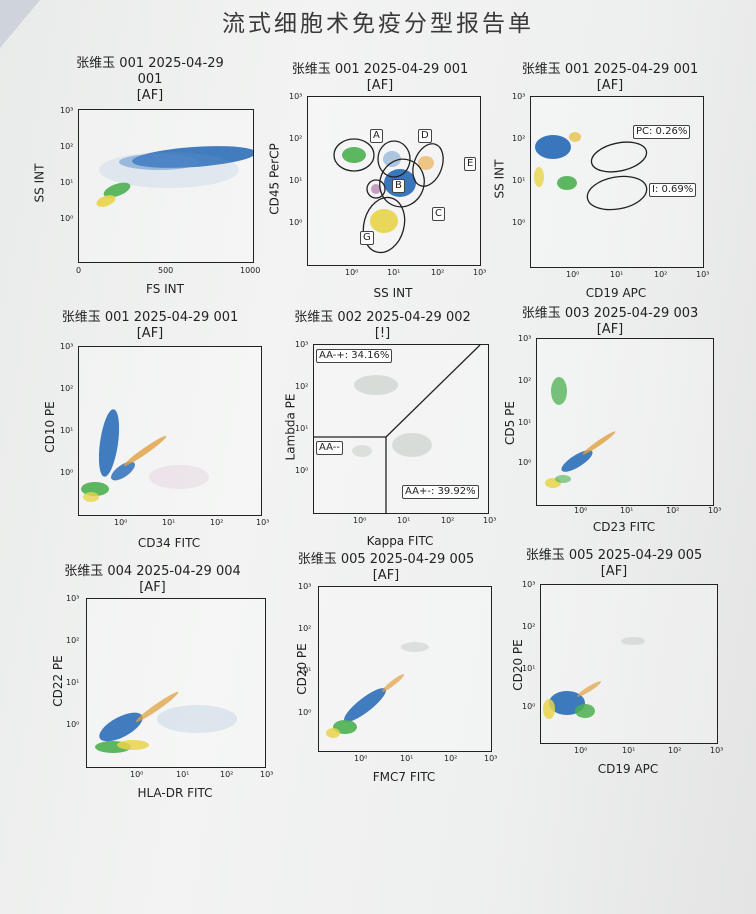 This screenshot has height=914, width=756. I want to click on x-axis-label: CD34 FITC, so click(169, 543).